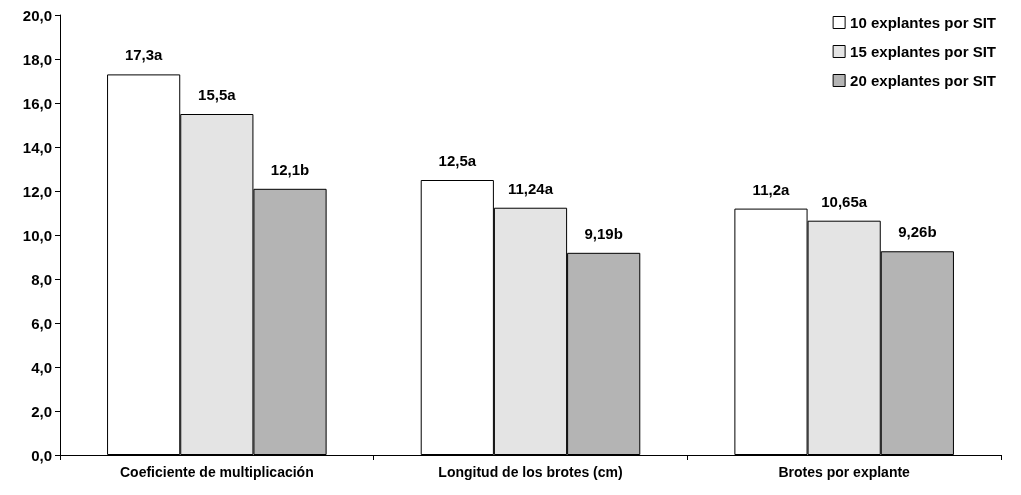 The height and width of the screenshot is (495, 1021). Describe the element at coordinates (216, 472) in the screenshot. I see `x-tick-label: Coeficiente de multiplicación` at that location.